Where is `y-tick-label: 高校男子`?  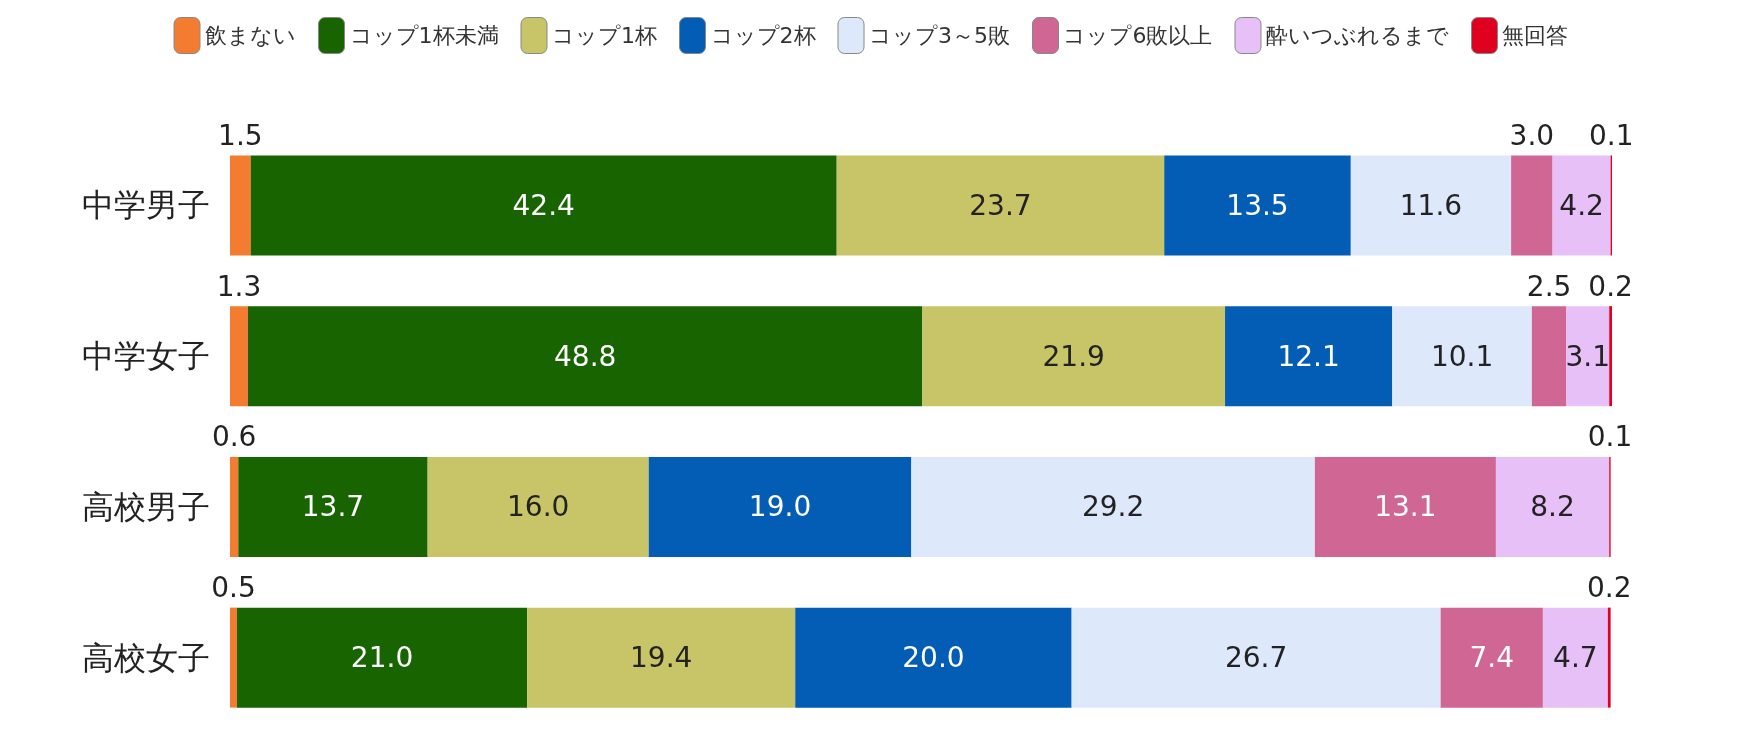 y-tick-label: 高校男子 is located at coordinates (146, 506).